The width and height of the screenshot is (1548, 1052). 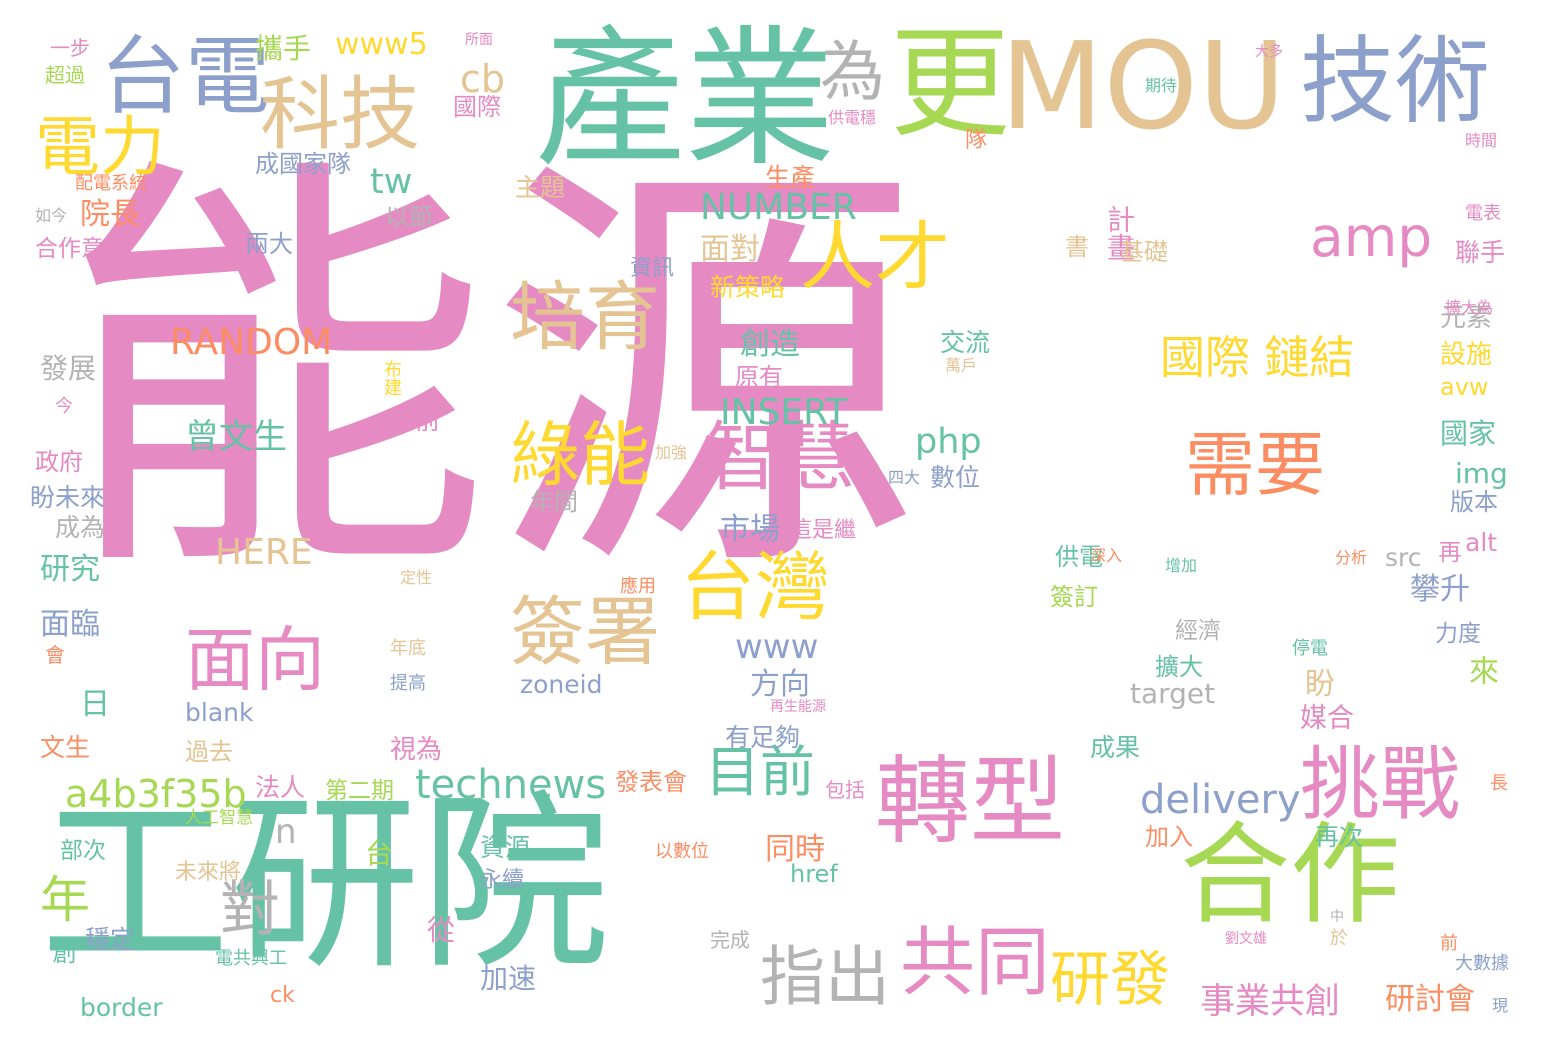 I want to click on word-item-46: 攜手, so click(x=283, y=48).